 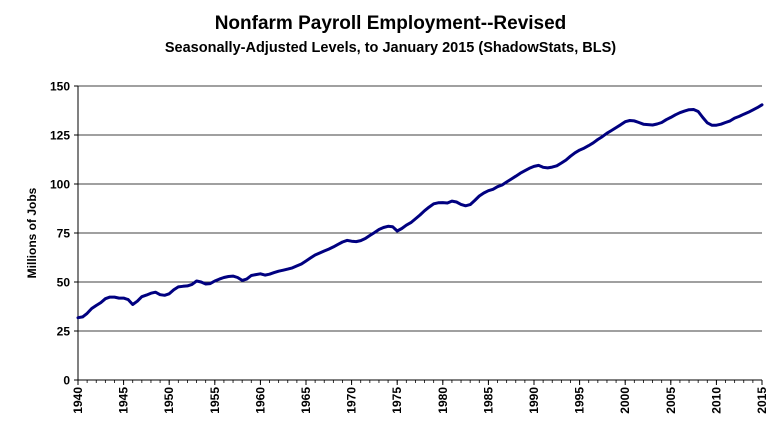 What do you see at coordinates (625, 400) in the screenshot?
I see `x-tick-label-2000: 2000` at bounding box center [625, 400].